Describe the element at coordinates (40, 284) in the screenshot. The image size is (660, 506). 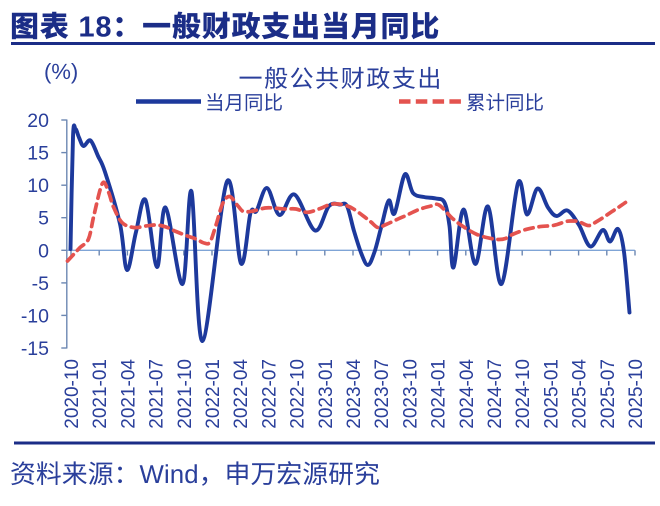
I see `svg-text: -5` at that location.